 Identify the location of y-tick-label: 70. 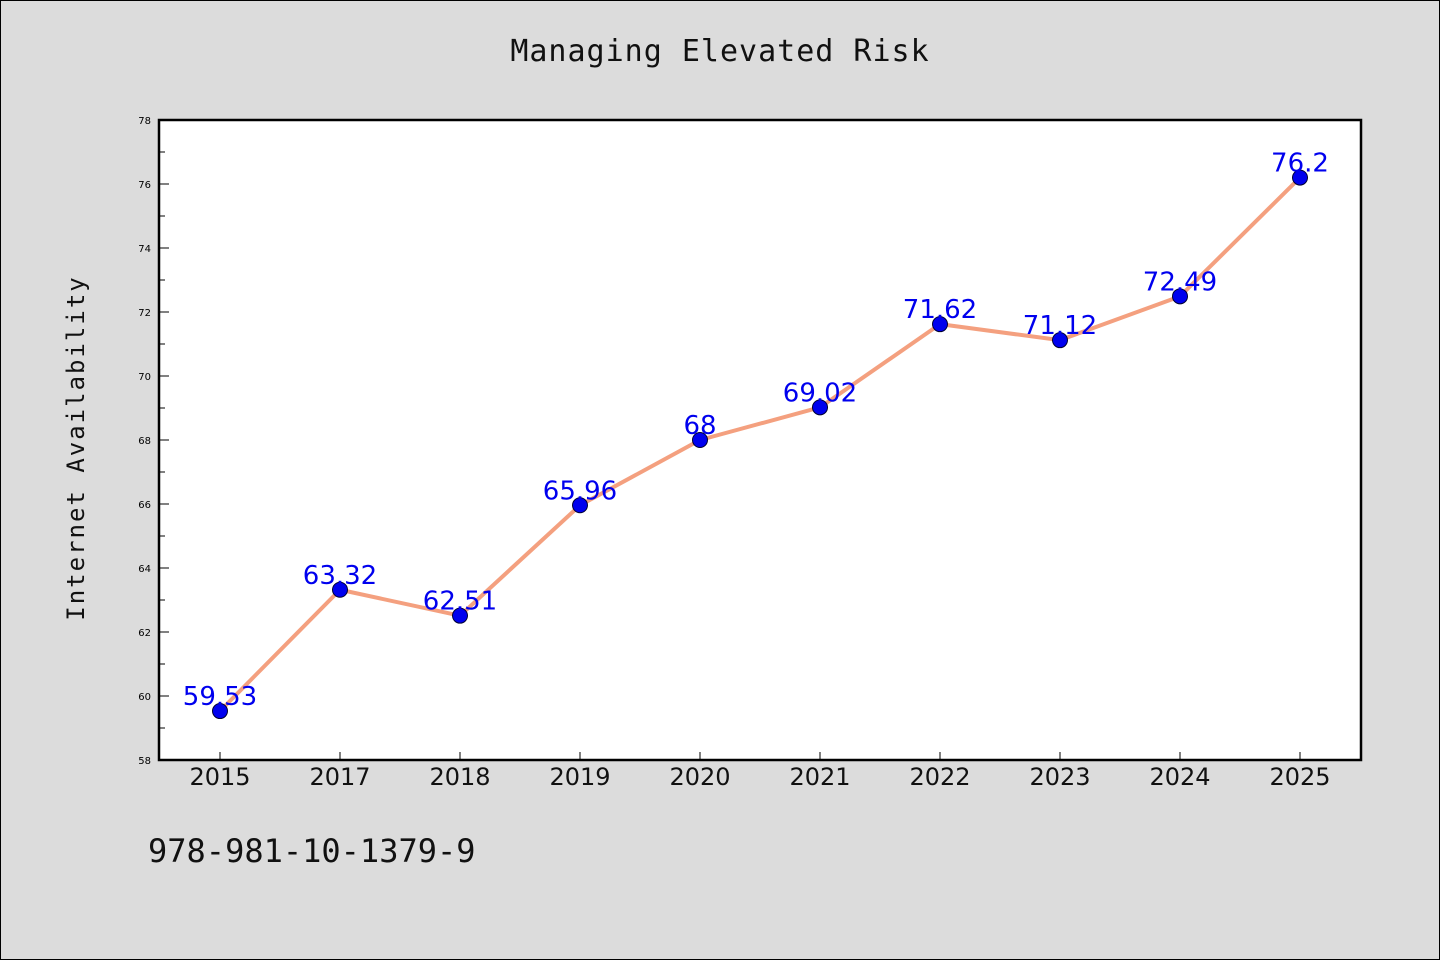
(144, 377).